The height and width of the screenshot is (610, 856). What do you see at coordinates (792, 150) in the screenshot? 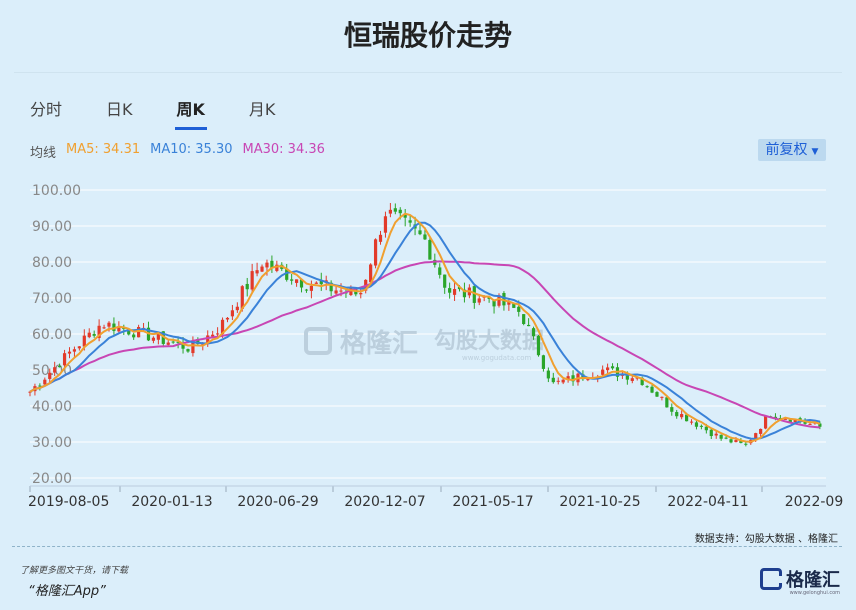
I see `adjust-dropdown: 前复权 ▼` at bounding box center [792, 150].